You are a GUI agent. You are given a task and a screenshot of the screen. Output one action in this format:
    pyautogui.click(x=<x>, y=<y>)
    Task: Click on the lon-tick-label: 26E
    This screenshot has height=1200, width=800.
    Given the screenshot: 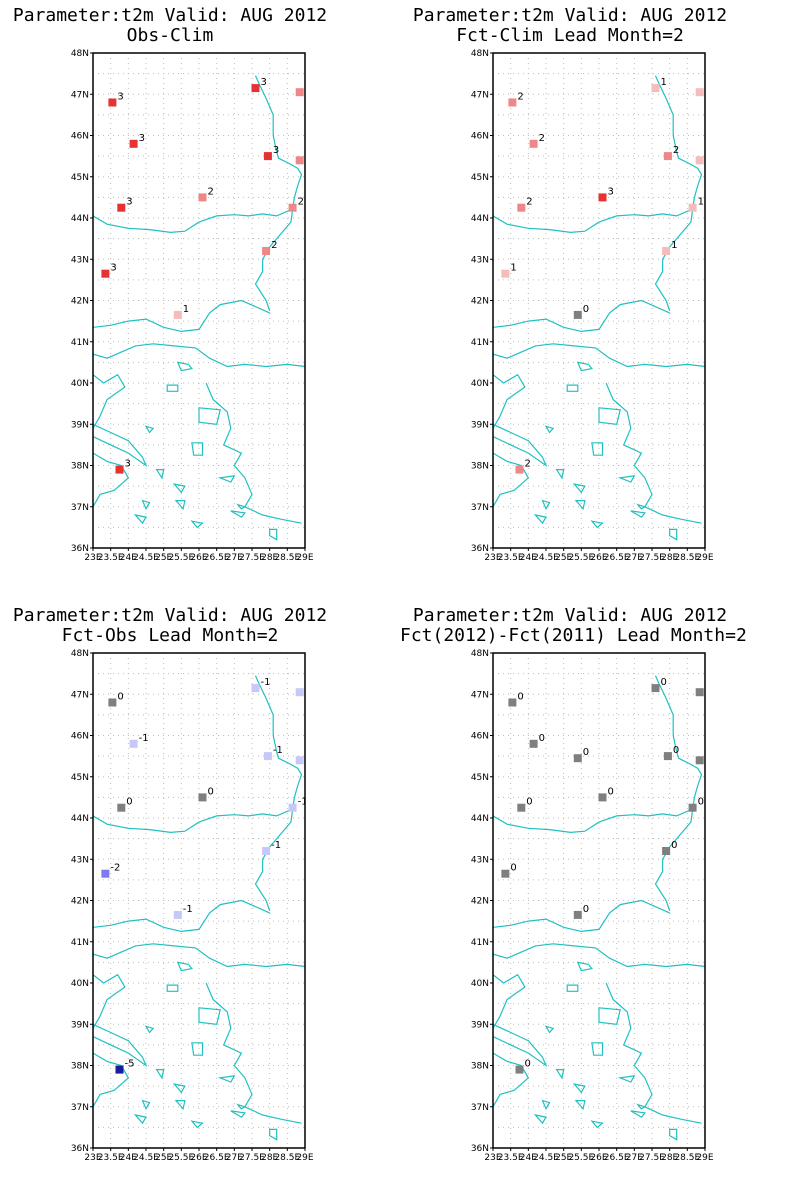 What is the action you would take?
    pyautogui.click(x=598, y=556)
    